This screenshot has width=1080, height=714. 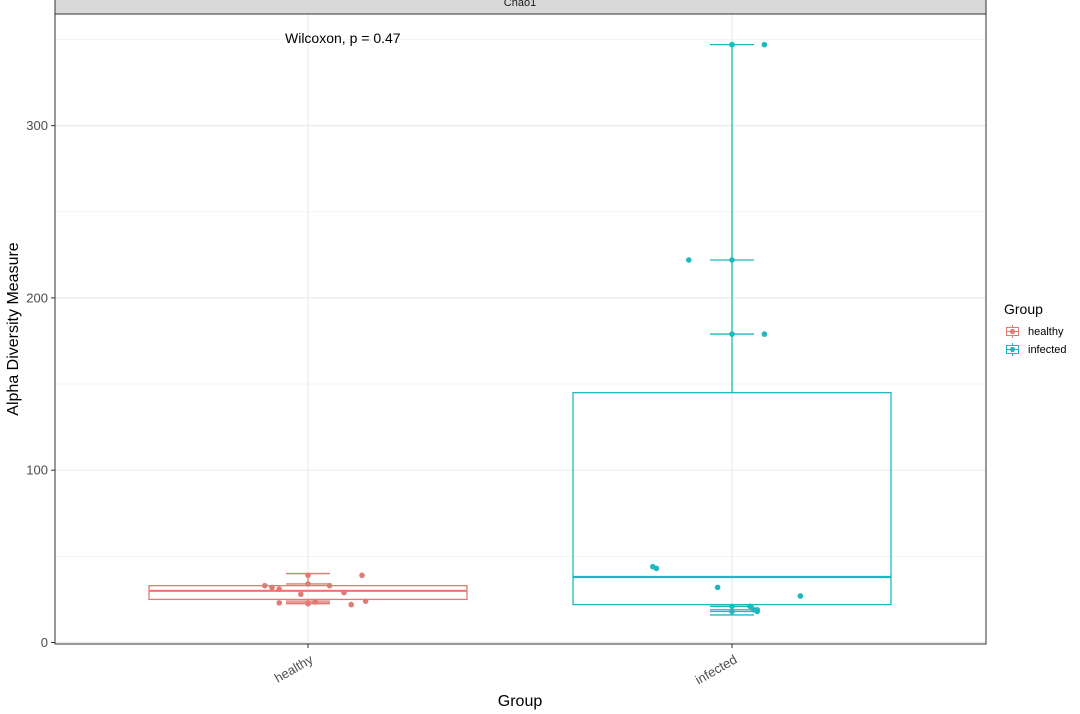 I want to click on legend-label: infected, so click(x=1047, y=350).